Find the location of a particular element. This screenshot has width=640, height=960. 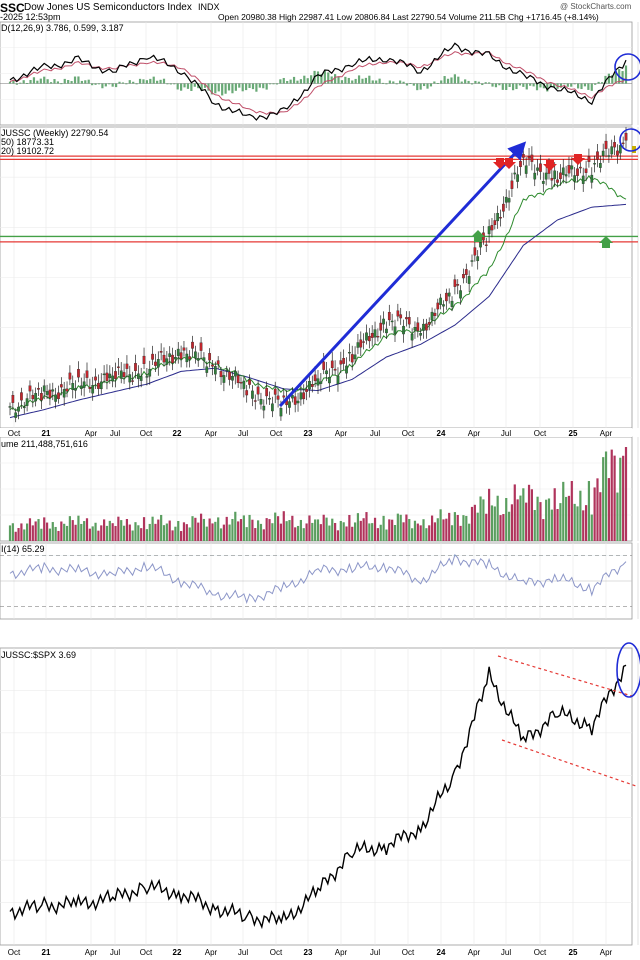

index-name: Dow Jones US Semiconductors Index is located at coordinates (108, 7).